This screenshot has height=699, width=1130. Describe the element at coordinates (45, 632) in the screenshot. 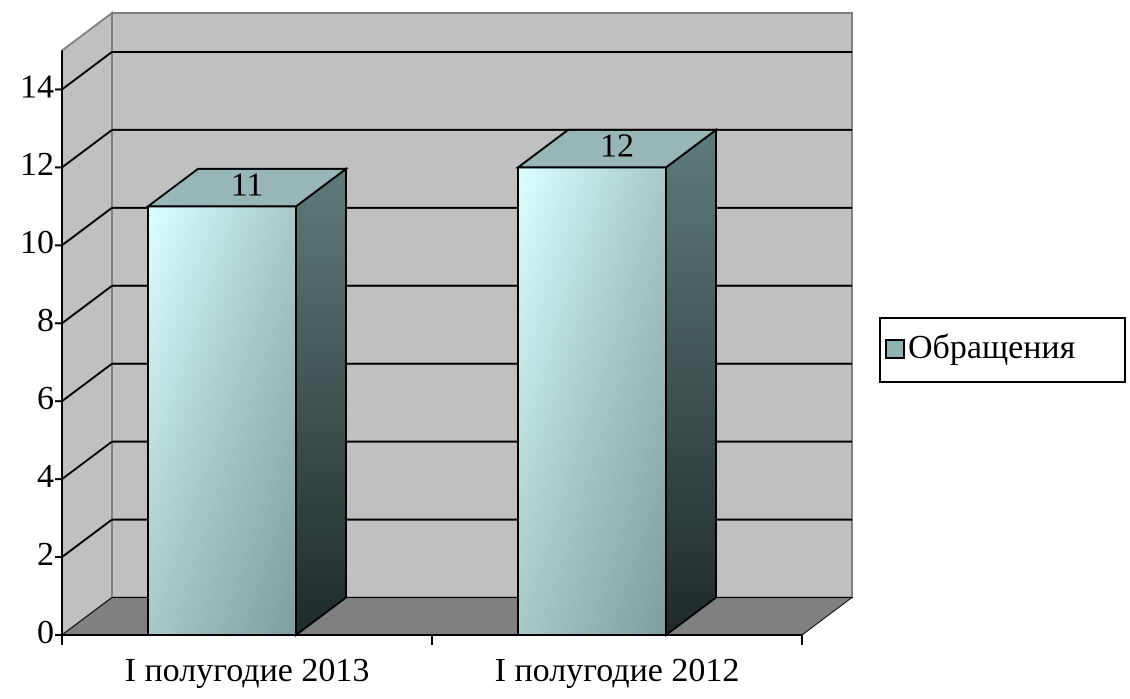

I see `y-tick-label: 0` at that location.